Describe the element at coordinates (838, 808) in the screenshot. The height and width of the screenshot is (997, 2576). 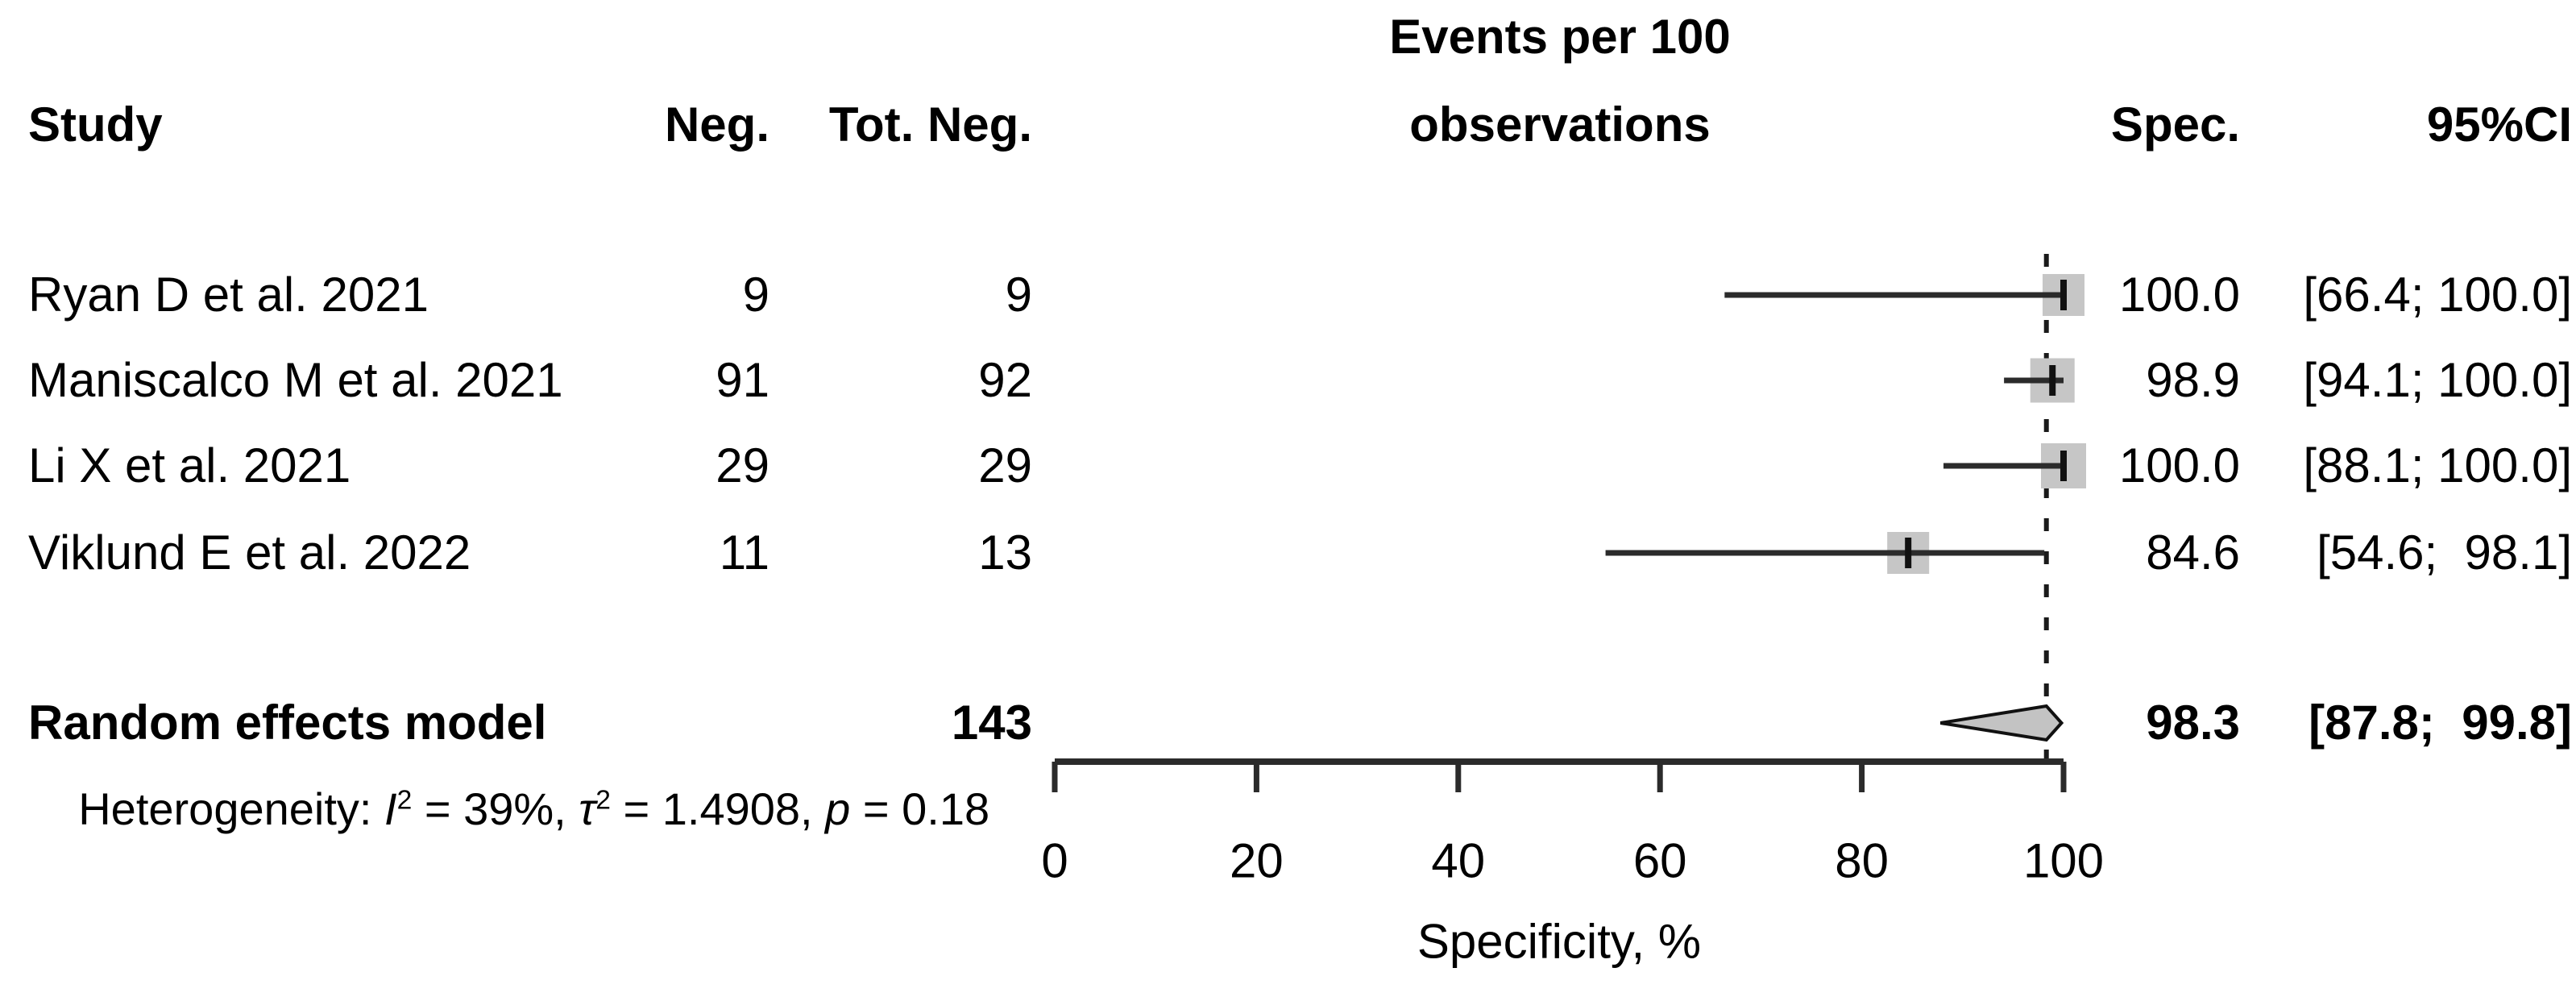
I see `p-symbol: p` at that location.